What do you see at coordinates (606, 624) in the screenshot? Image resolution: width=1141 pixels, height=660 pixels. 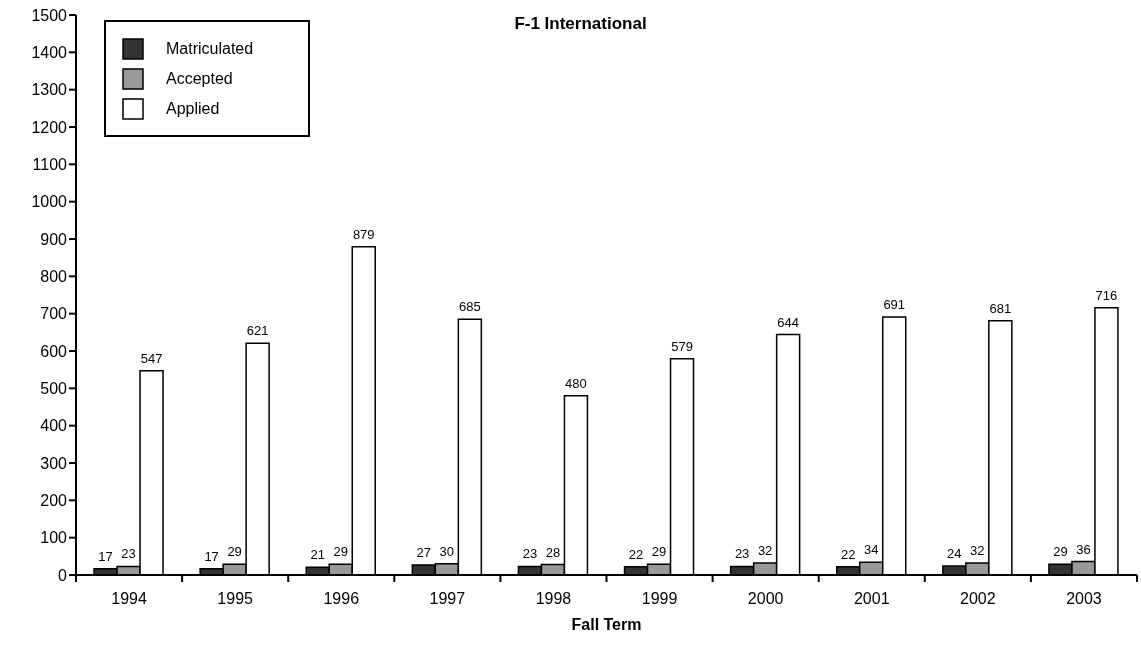 I see `x-axis-title: Fall Term` at bounding box center [606, 624].